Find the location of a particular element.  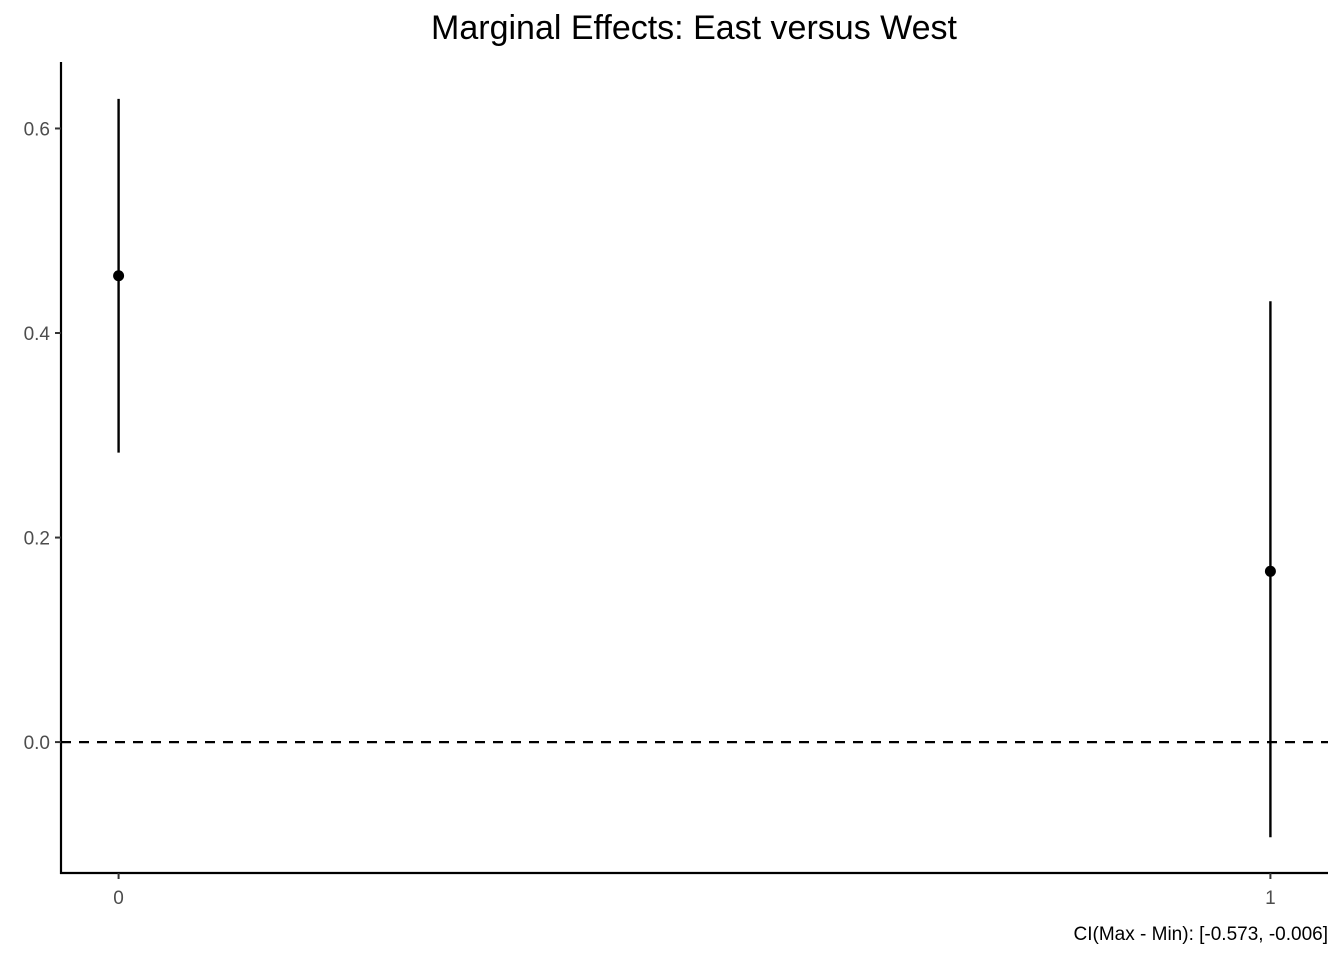

y-axis: 0.0 0.2 0.4 0.6 is located at coordinates (43, 468).